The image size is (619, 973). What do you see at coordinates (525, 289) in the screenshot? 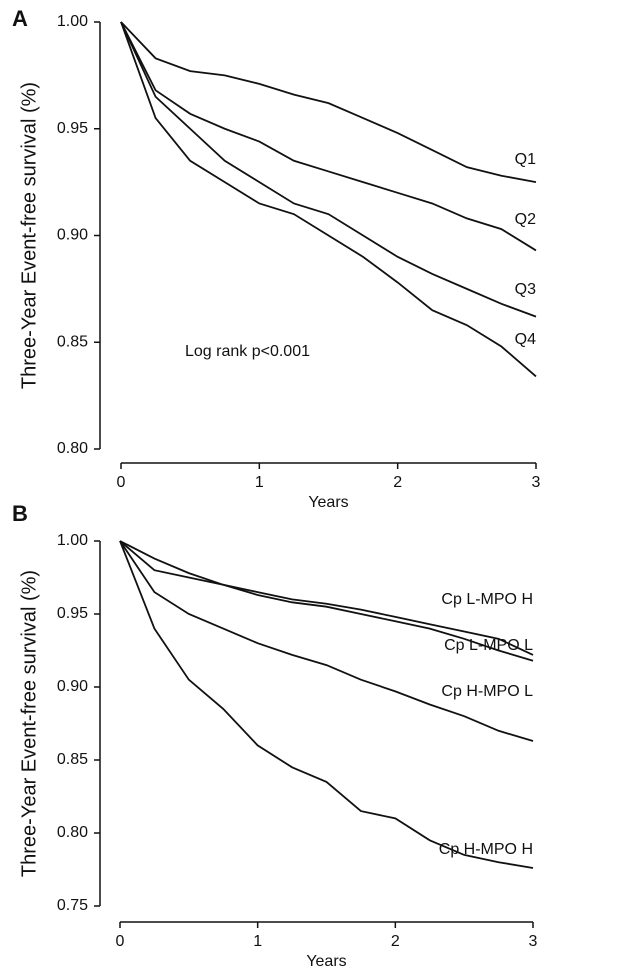
I see `curve-label: Q3` at bounding box center [525, 289].